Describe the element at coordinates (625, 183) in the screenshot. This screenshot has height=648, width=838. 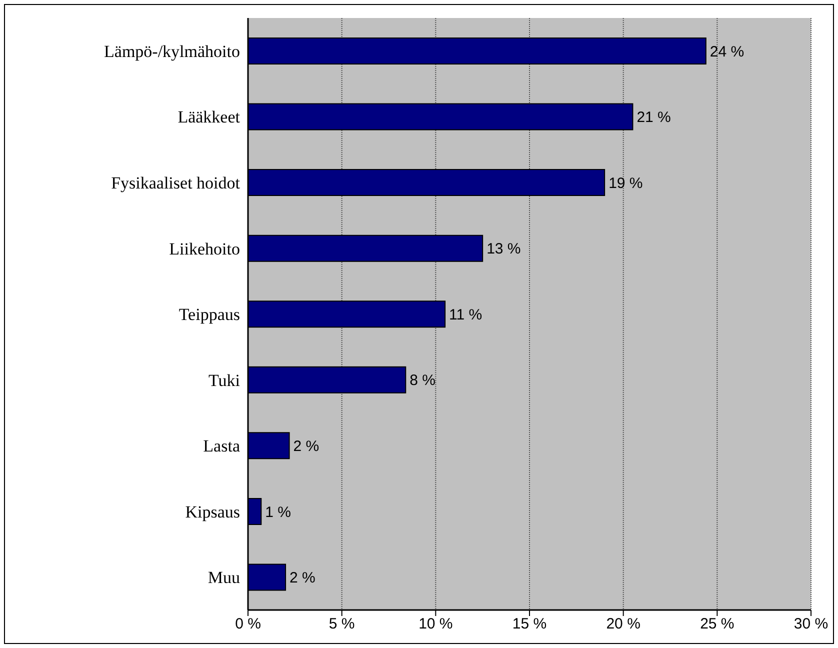
I see `data-label: 19 %` at that location.